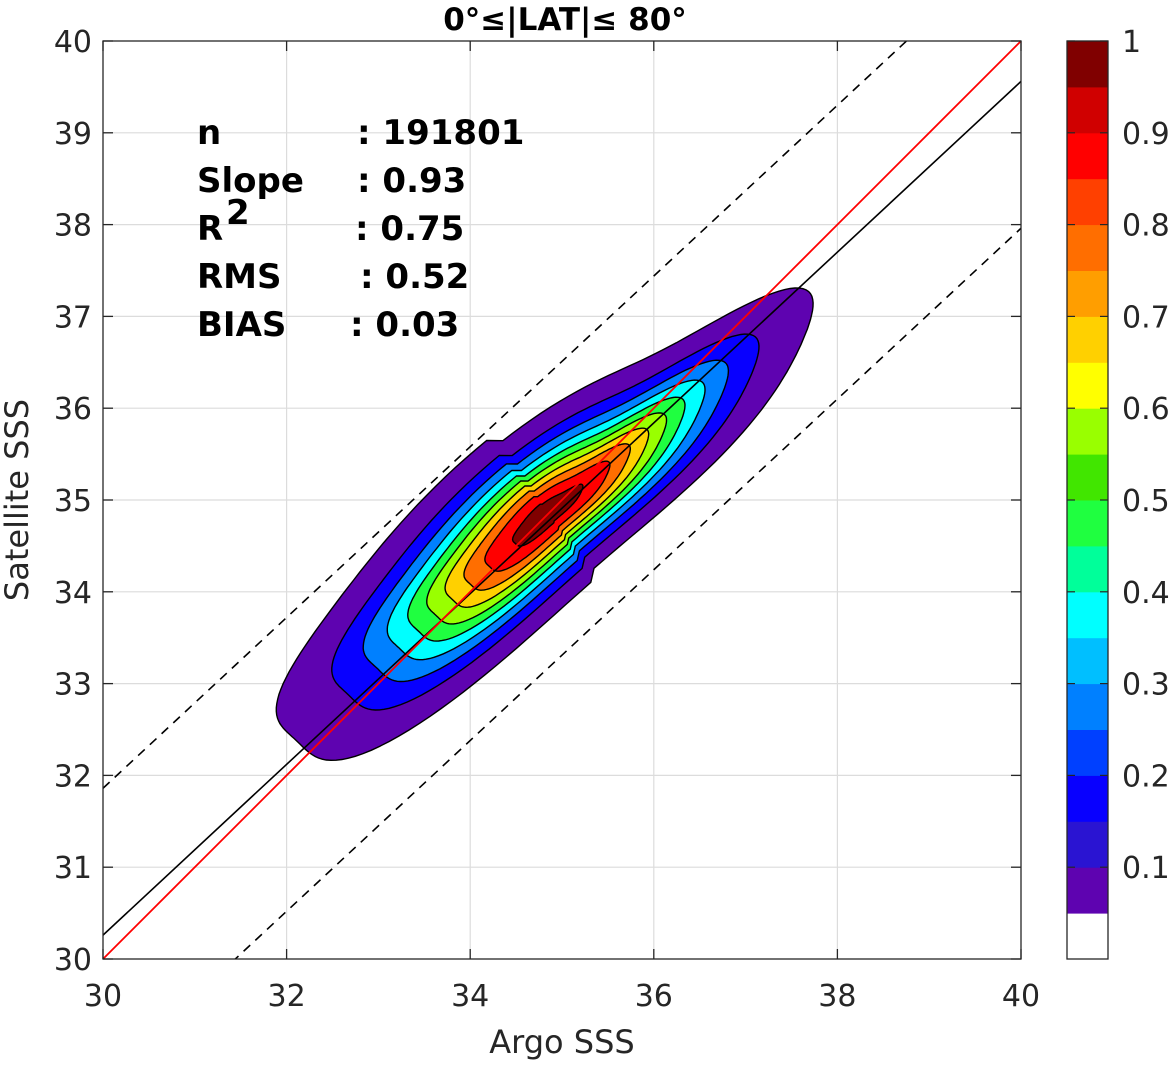  I want to click on chart-title: 0°≤|LAT|≤ 80°, so click(565, 20).